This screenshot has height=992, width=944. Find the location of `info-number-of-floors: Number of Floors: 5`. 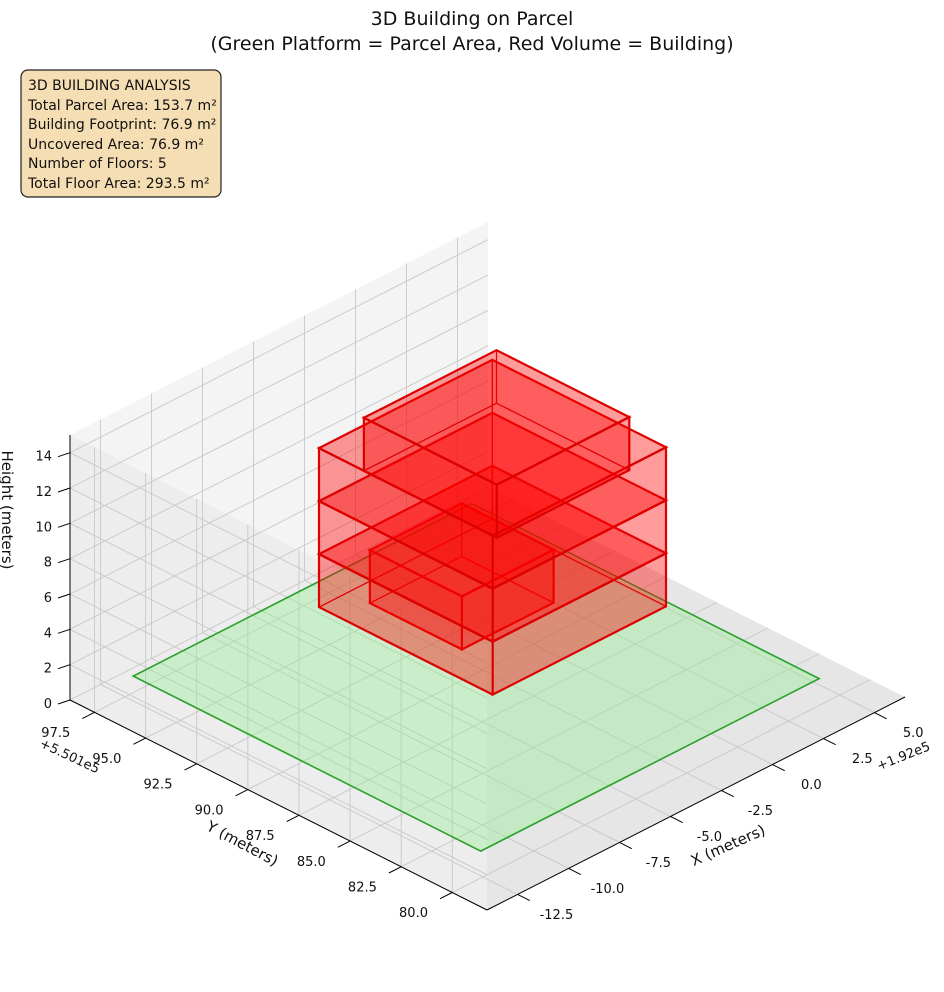

info-number-of-floors: Number of Floors: 5 is located at coordinates (97, 164).